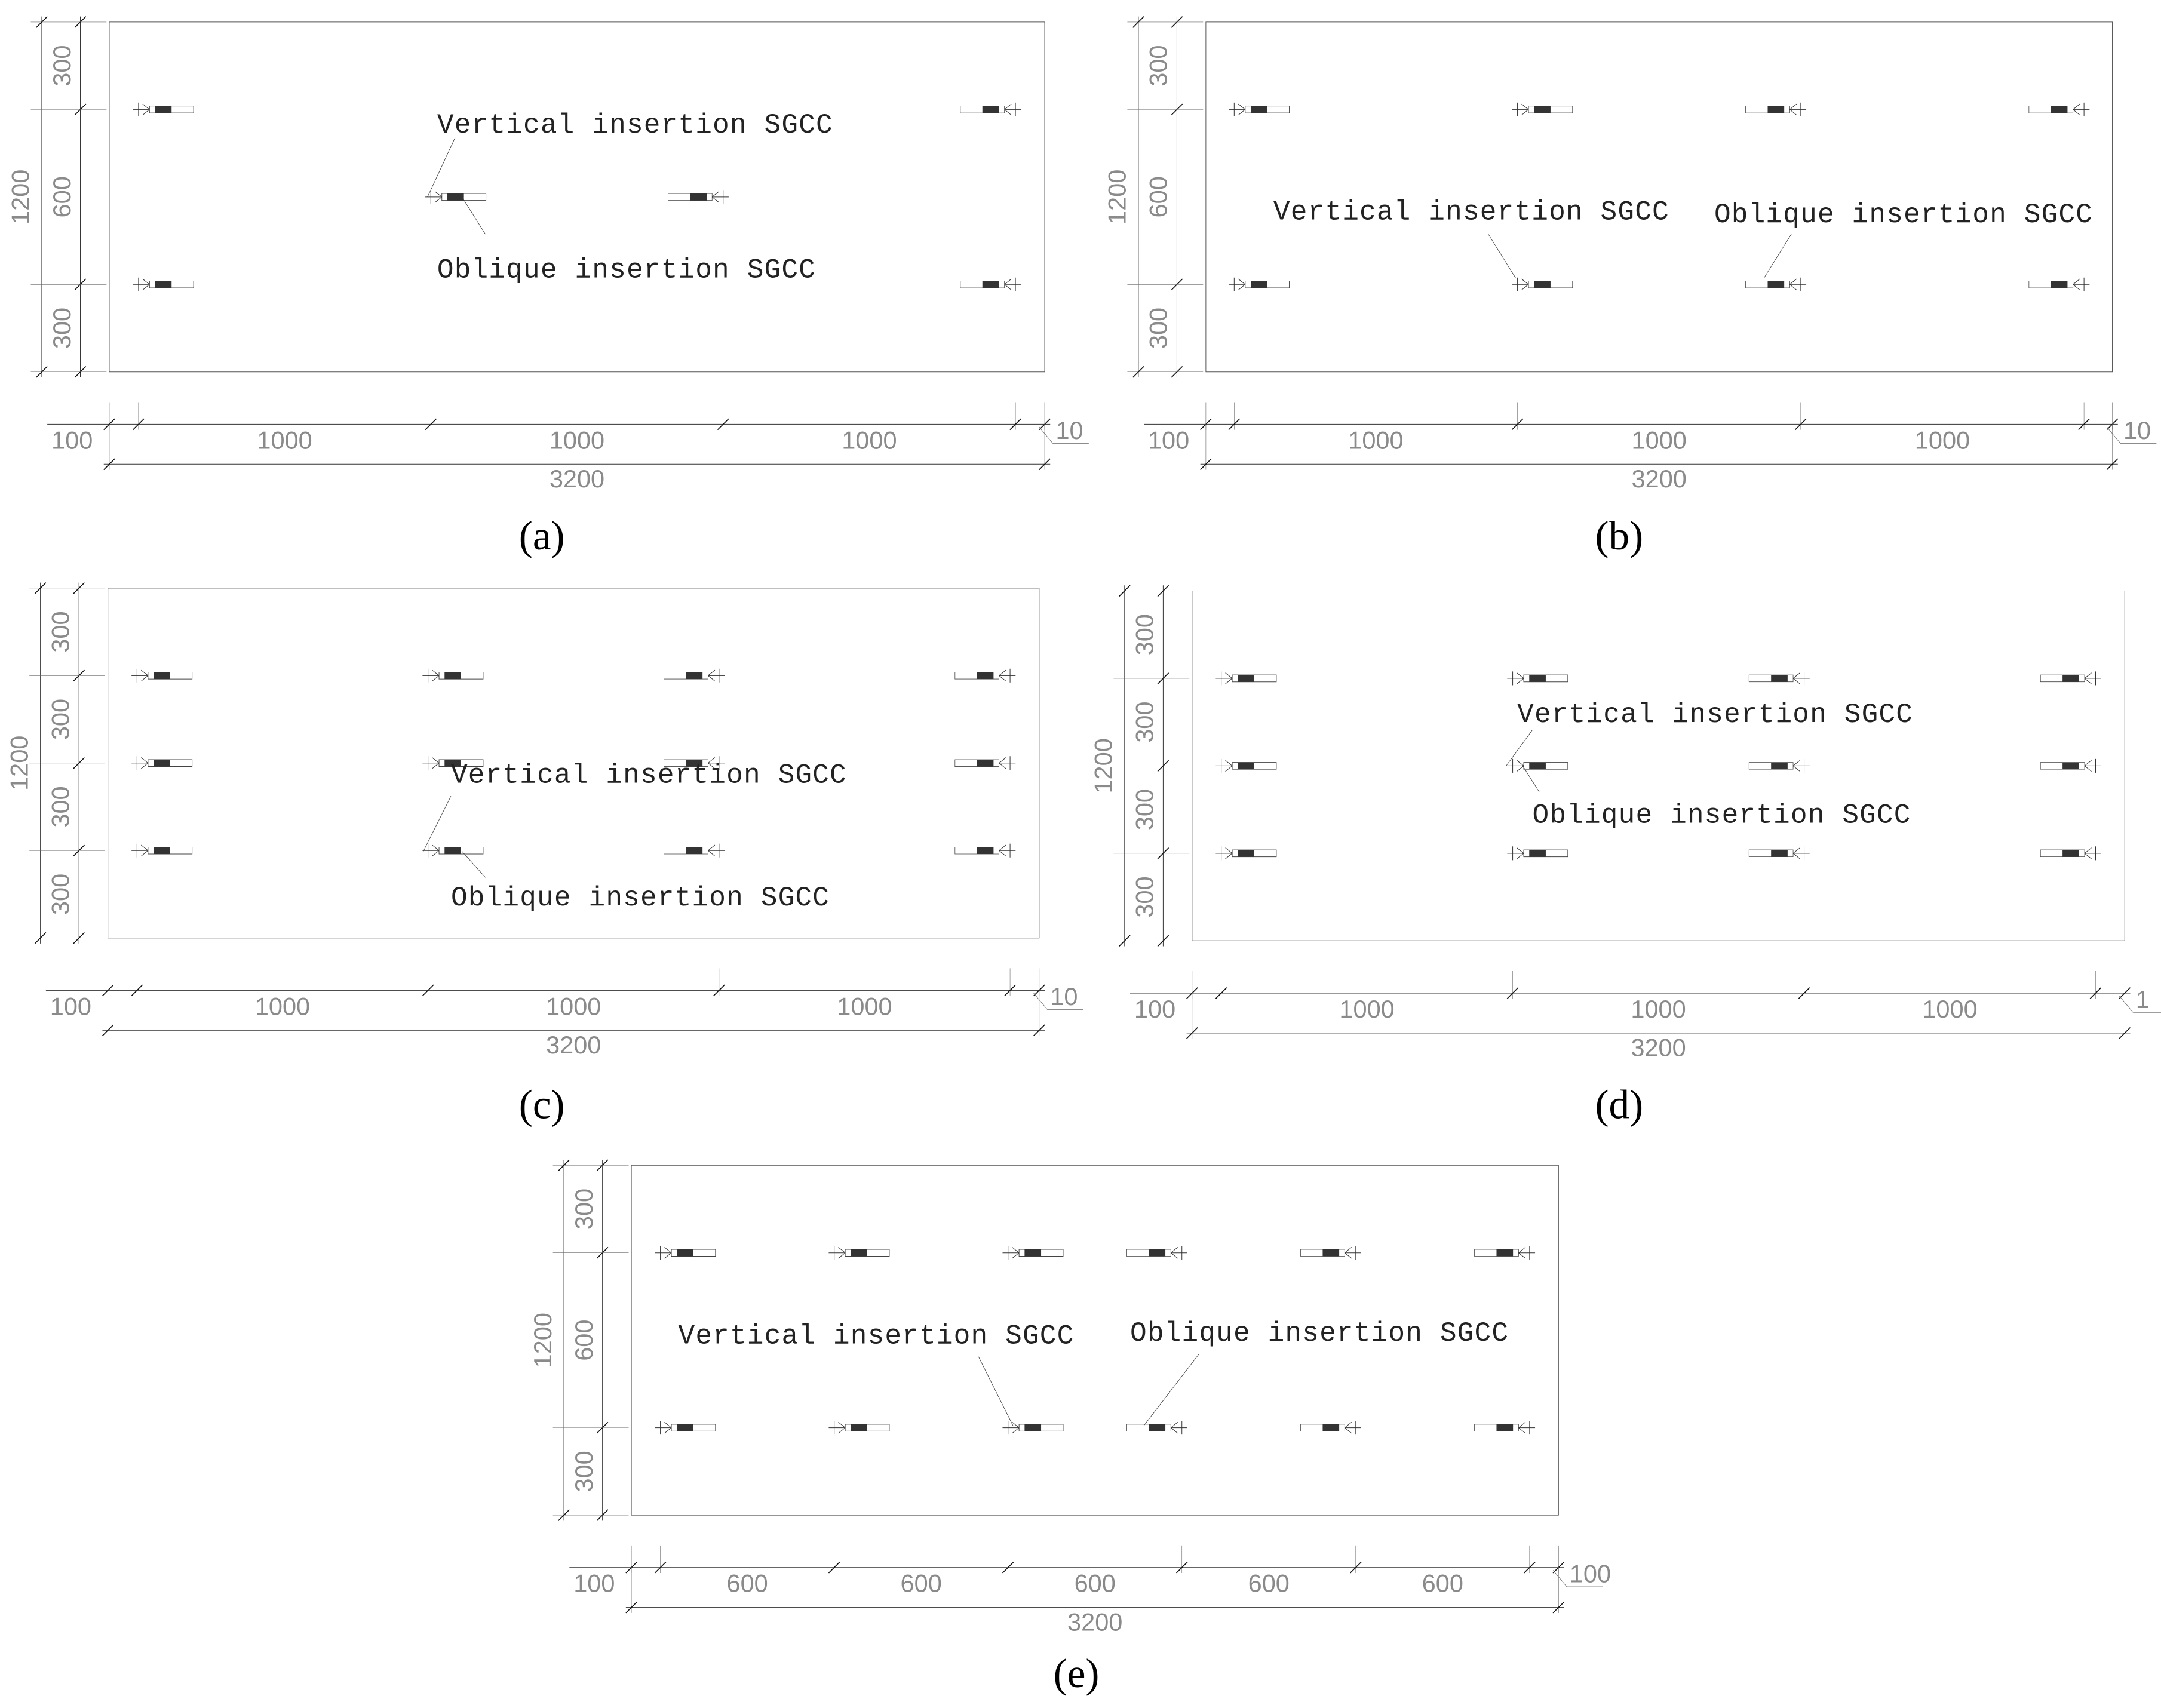 Image resolution: width=2161 pixels, height=1708 pixels. What do you see at coordinates (1077, 1673) in the screenshot?
I see `panel-caption: (e)` at bounding box center [1077, 1673].